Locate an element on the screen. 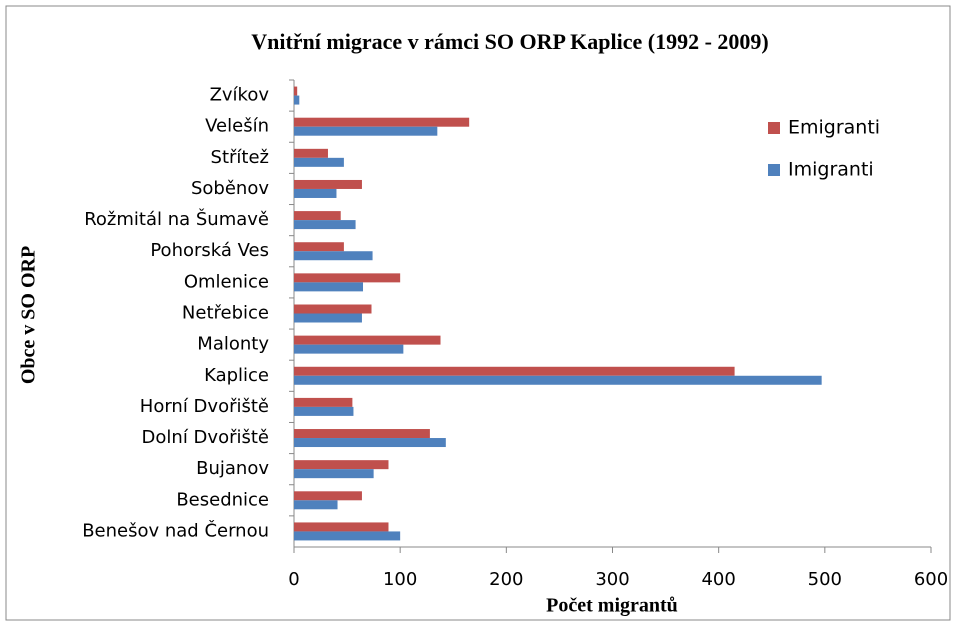 This screenshot has height=621, width=956. y-tick-label: Soběnov is located at coordinates (230, 188).